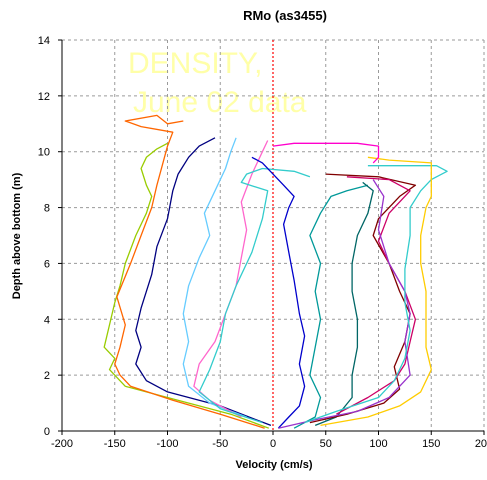 The width and height of the screenshot is (487, 480). I want to click on x-tick-label-1: -150, so click(115, 444).